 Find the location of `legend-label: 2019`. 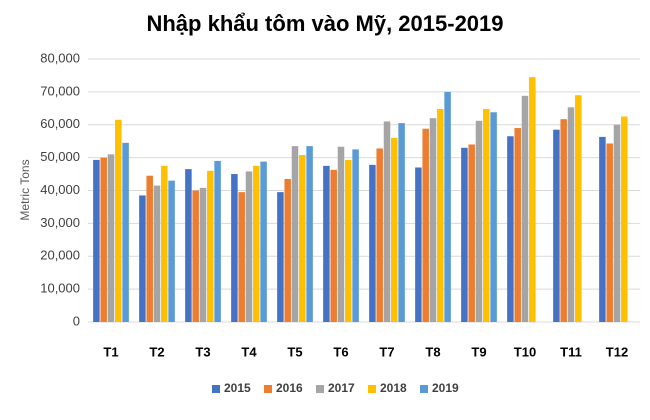

legend-label: 2019 is located at coordinates (445, 388).